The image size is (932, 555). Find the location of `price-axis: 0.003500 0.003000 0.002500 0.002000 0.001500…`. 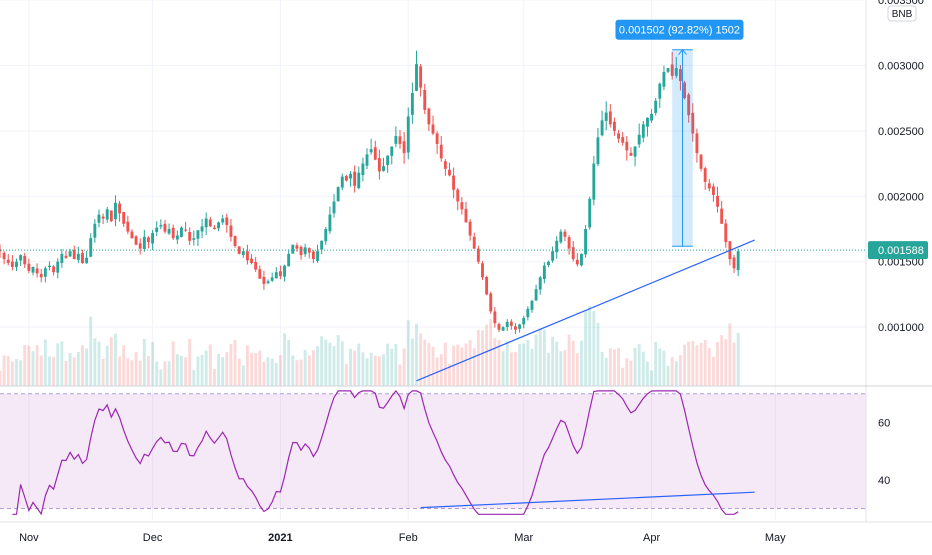

price-axis: 0.003500 0.003000 0.002500 0.002000 0.001500… is located at coordinates (901, 167).